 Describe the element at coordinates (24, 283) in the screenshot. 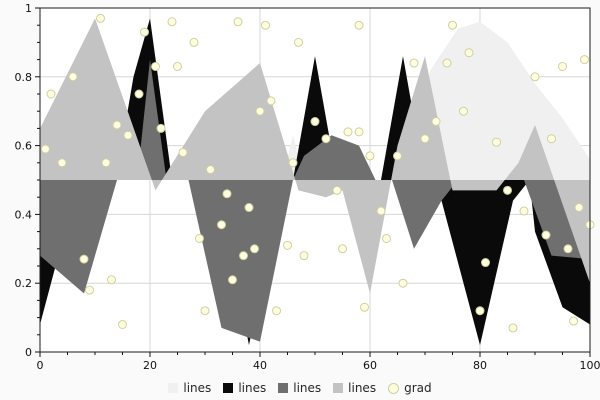

I see `y-tick-label: 0.2` at that location.